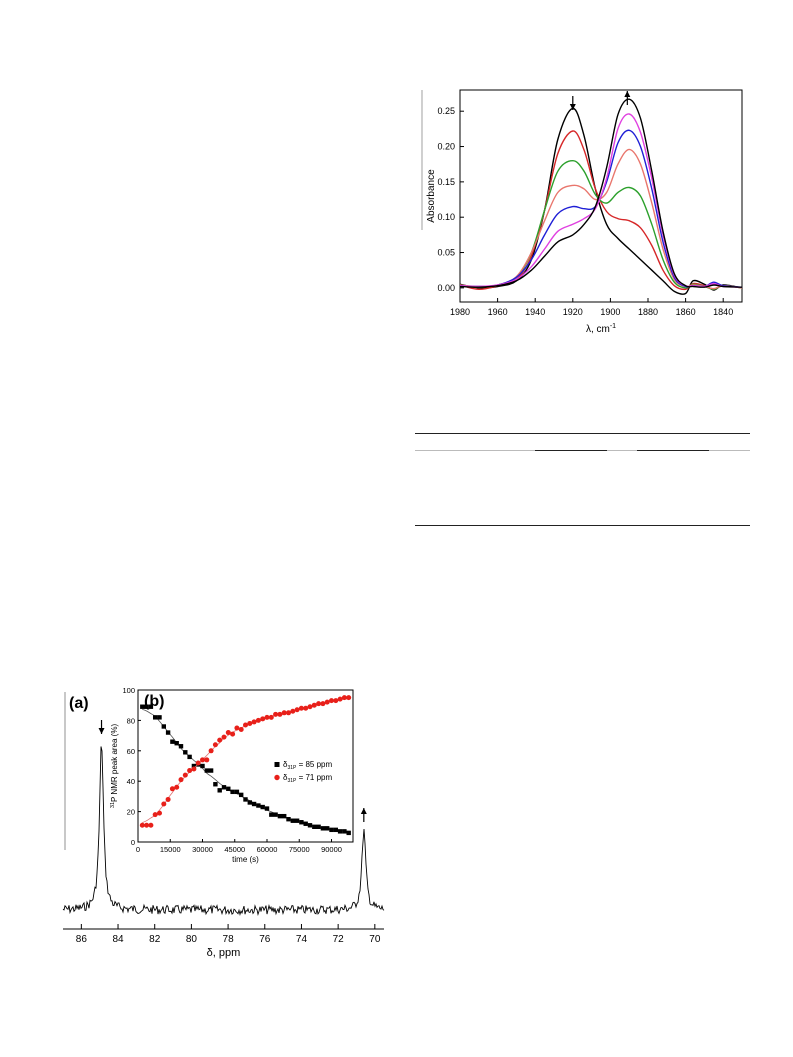  What do you see at coordinates (138, 849) in the screenshot?
I see `kinetic-x-tick-label: 0` at bounding box center [138, 849].